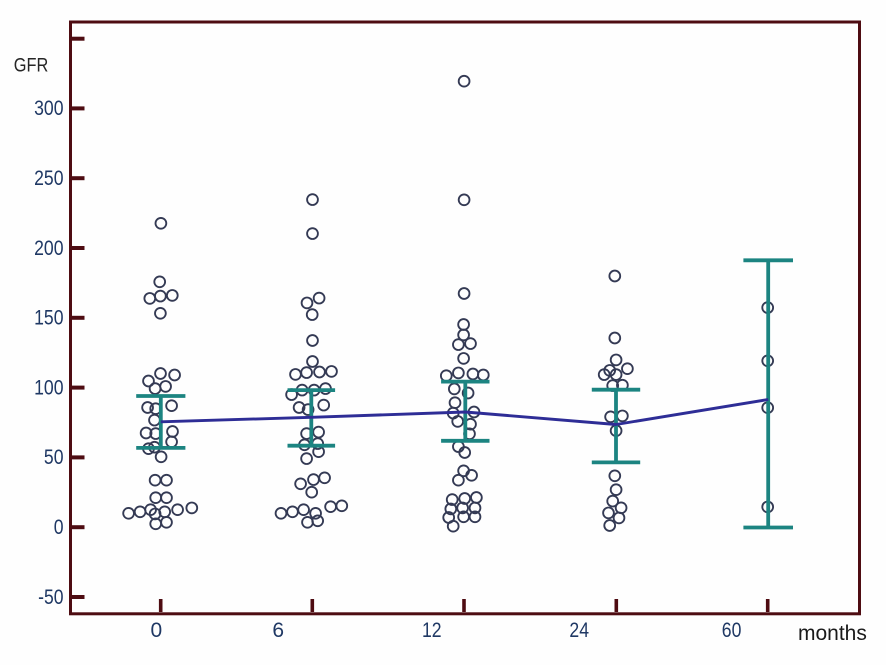 This screenshot has height=670, width=886. Describe the element at coordinates (48, 108) in the screenshot. I see `svg-text: 300` at that location.